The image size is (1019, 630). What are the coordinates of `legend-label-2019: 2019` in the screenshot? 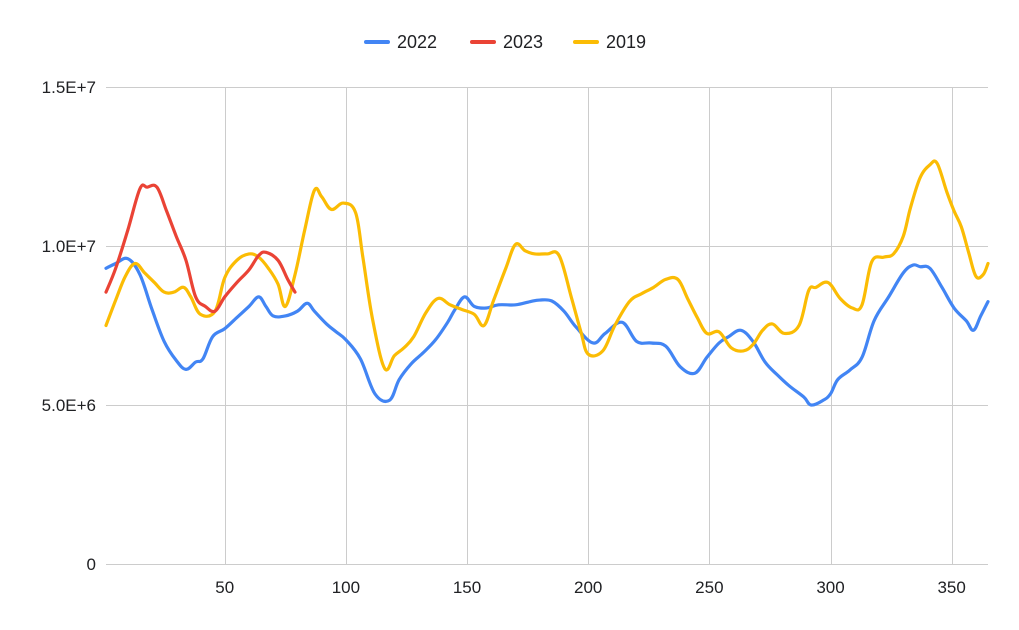 It's located at (626, 42).